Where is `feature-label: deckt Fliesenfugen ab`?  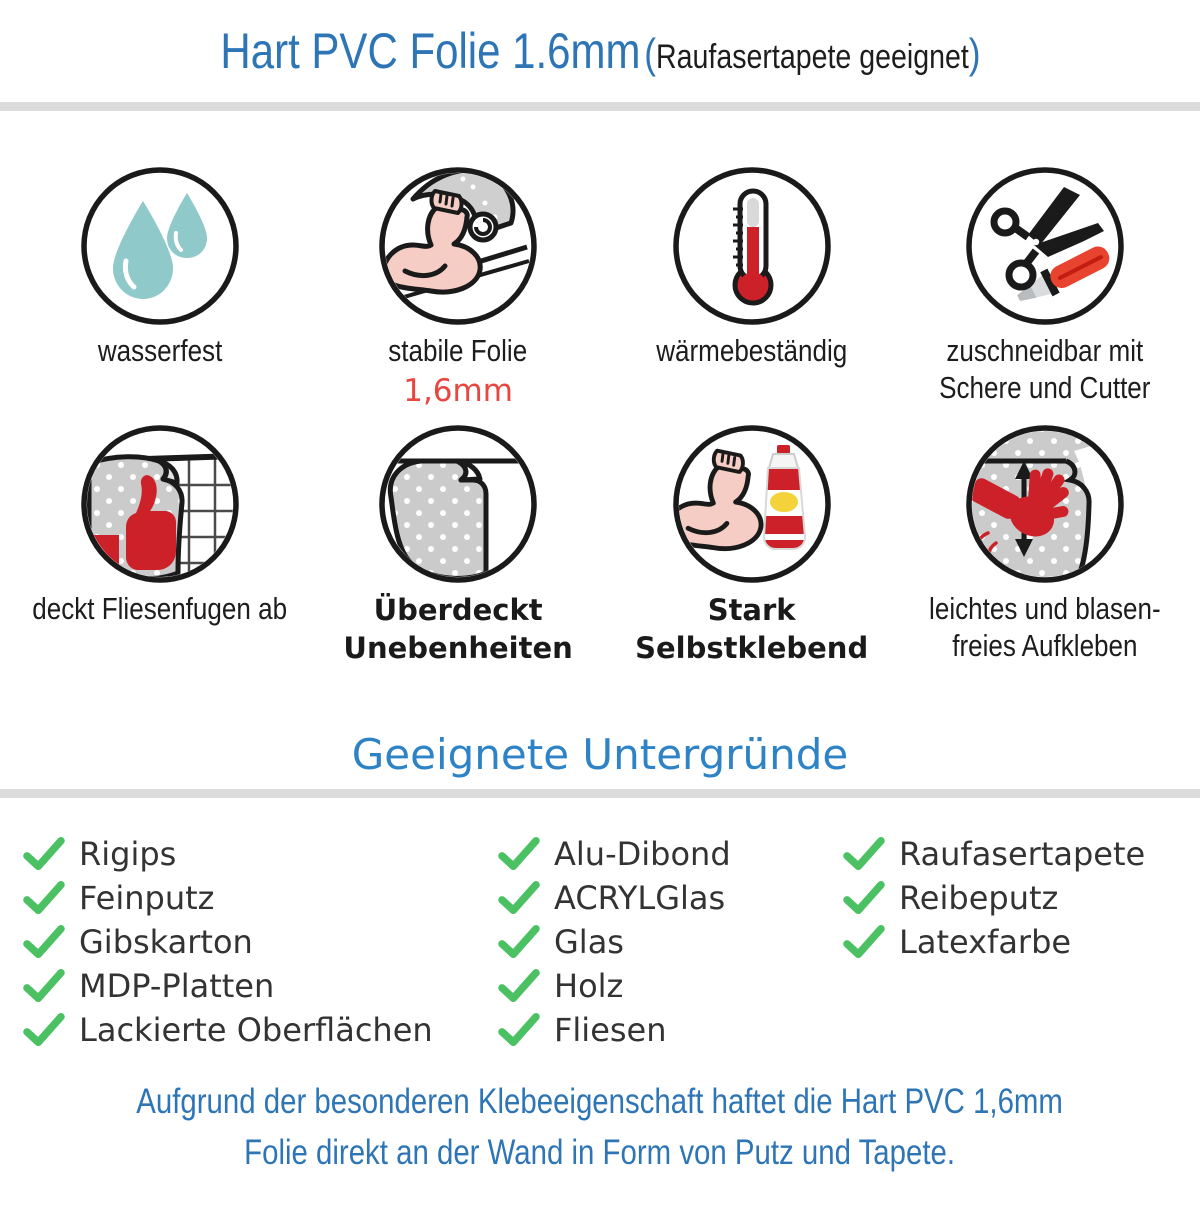
feature-label: deckt Fliesenfugen ab is located at coordinates (159, 609).